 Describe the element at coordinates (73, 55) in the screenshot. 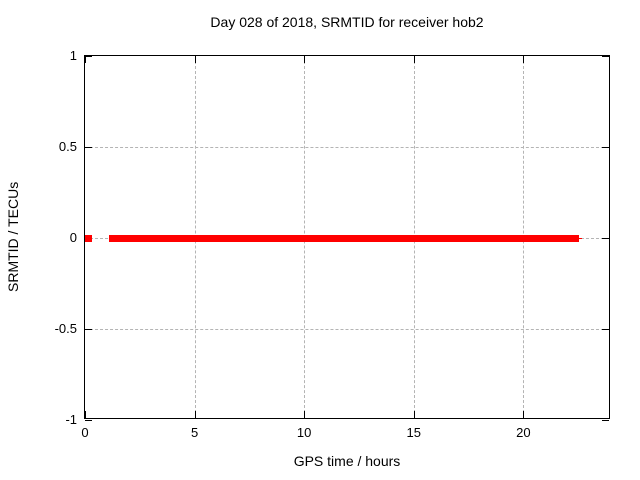

I see `y-tick-label: 1` at that location.